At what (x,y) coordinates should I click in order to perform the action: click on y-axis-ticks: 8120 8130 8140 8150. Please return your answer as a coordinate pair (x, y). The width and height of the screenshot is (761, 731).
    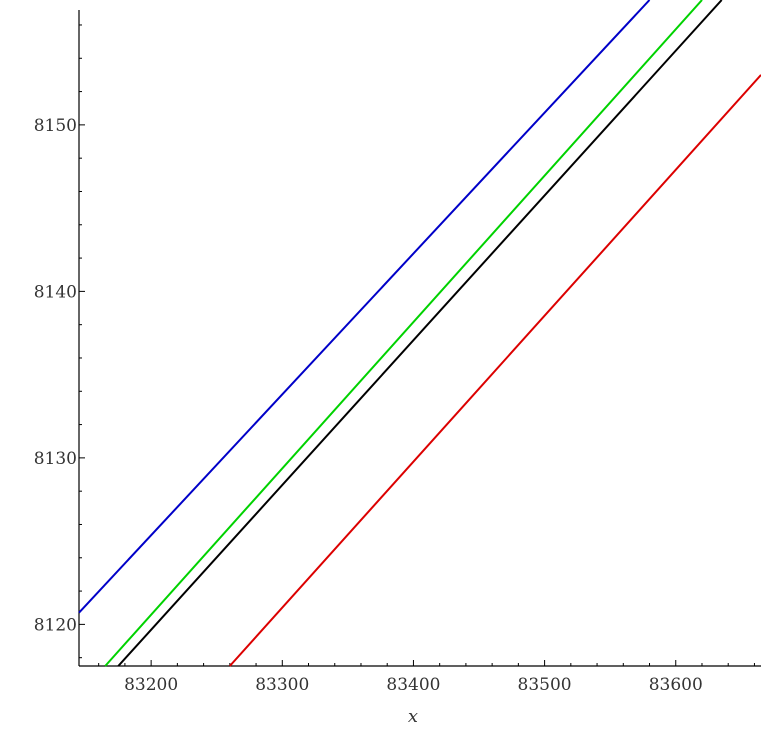
    Looking at the image, I should click on (59, 341).